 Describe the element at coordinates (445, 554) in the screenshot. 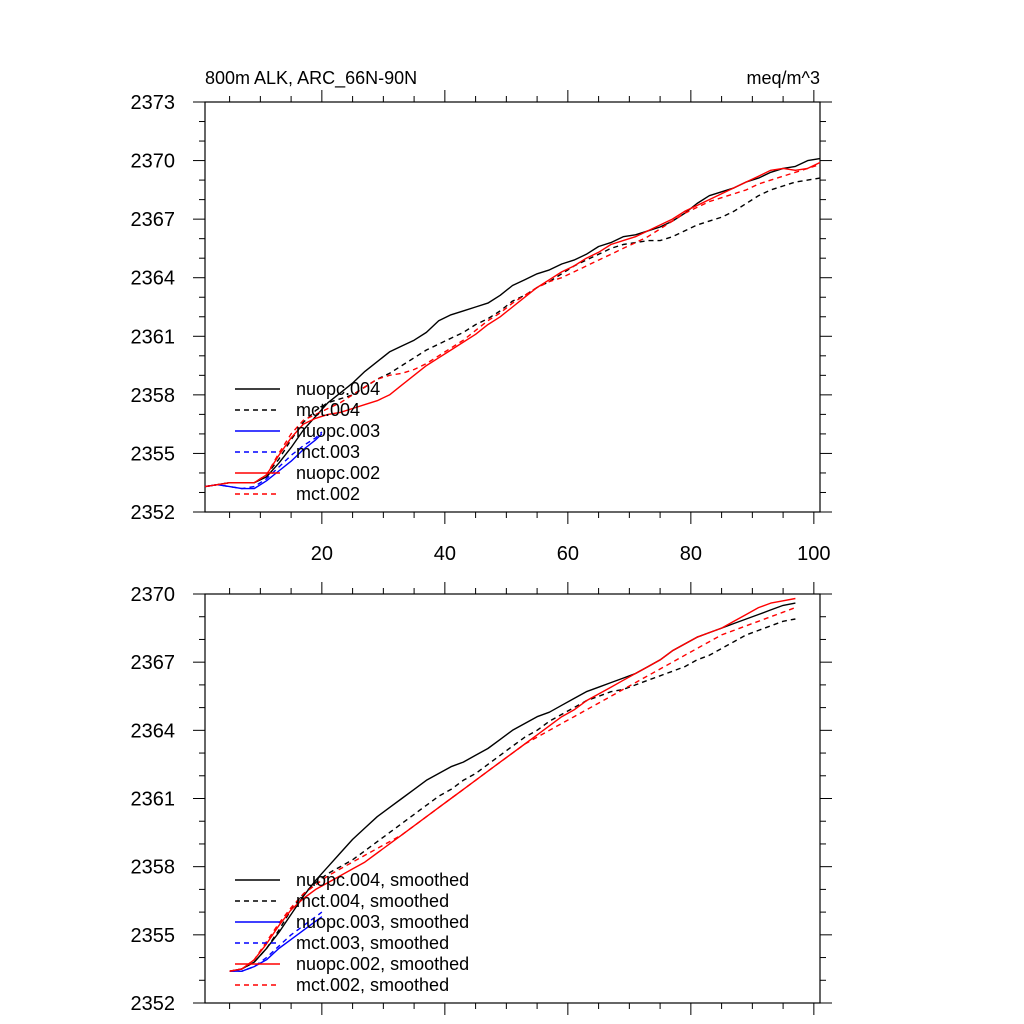

I see `x-tick-label: 40` at that location.